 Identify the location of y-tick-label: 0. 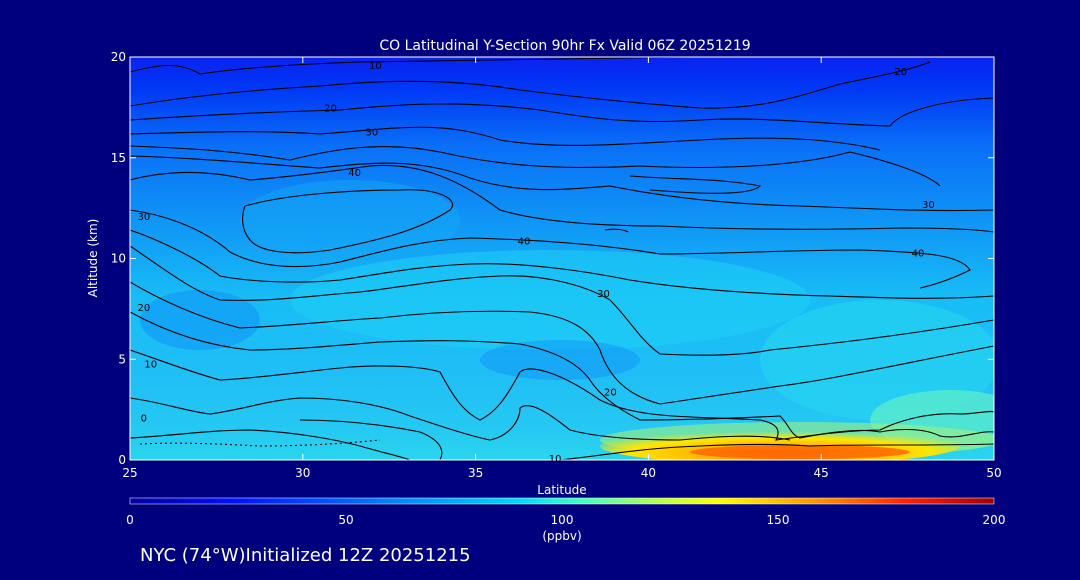
(122, 460).